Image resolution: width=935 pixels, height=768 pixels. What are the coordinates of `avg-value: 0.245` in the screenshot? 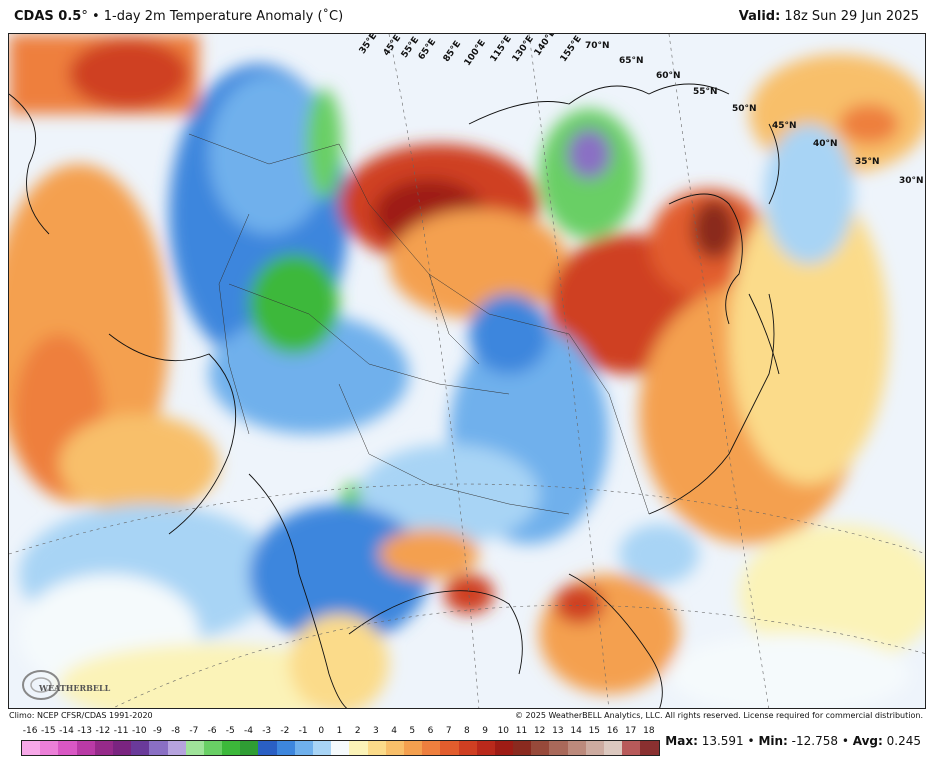 It's located at (903, 741).